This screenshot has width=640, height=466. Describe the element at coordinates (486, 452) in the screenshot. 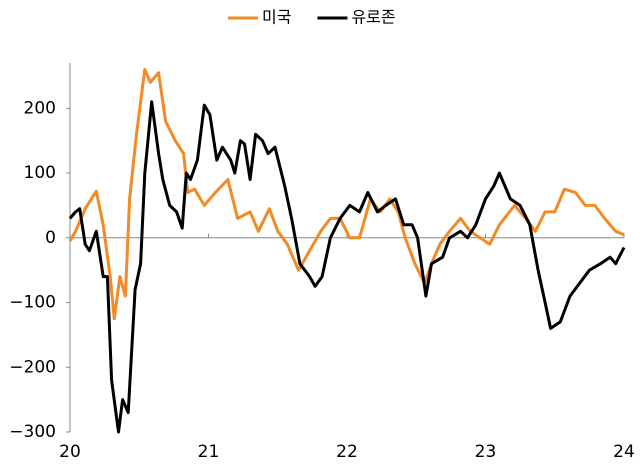

I see `x-tick-label: 23` at that location.